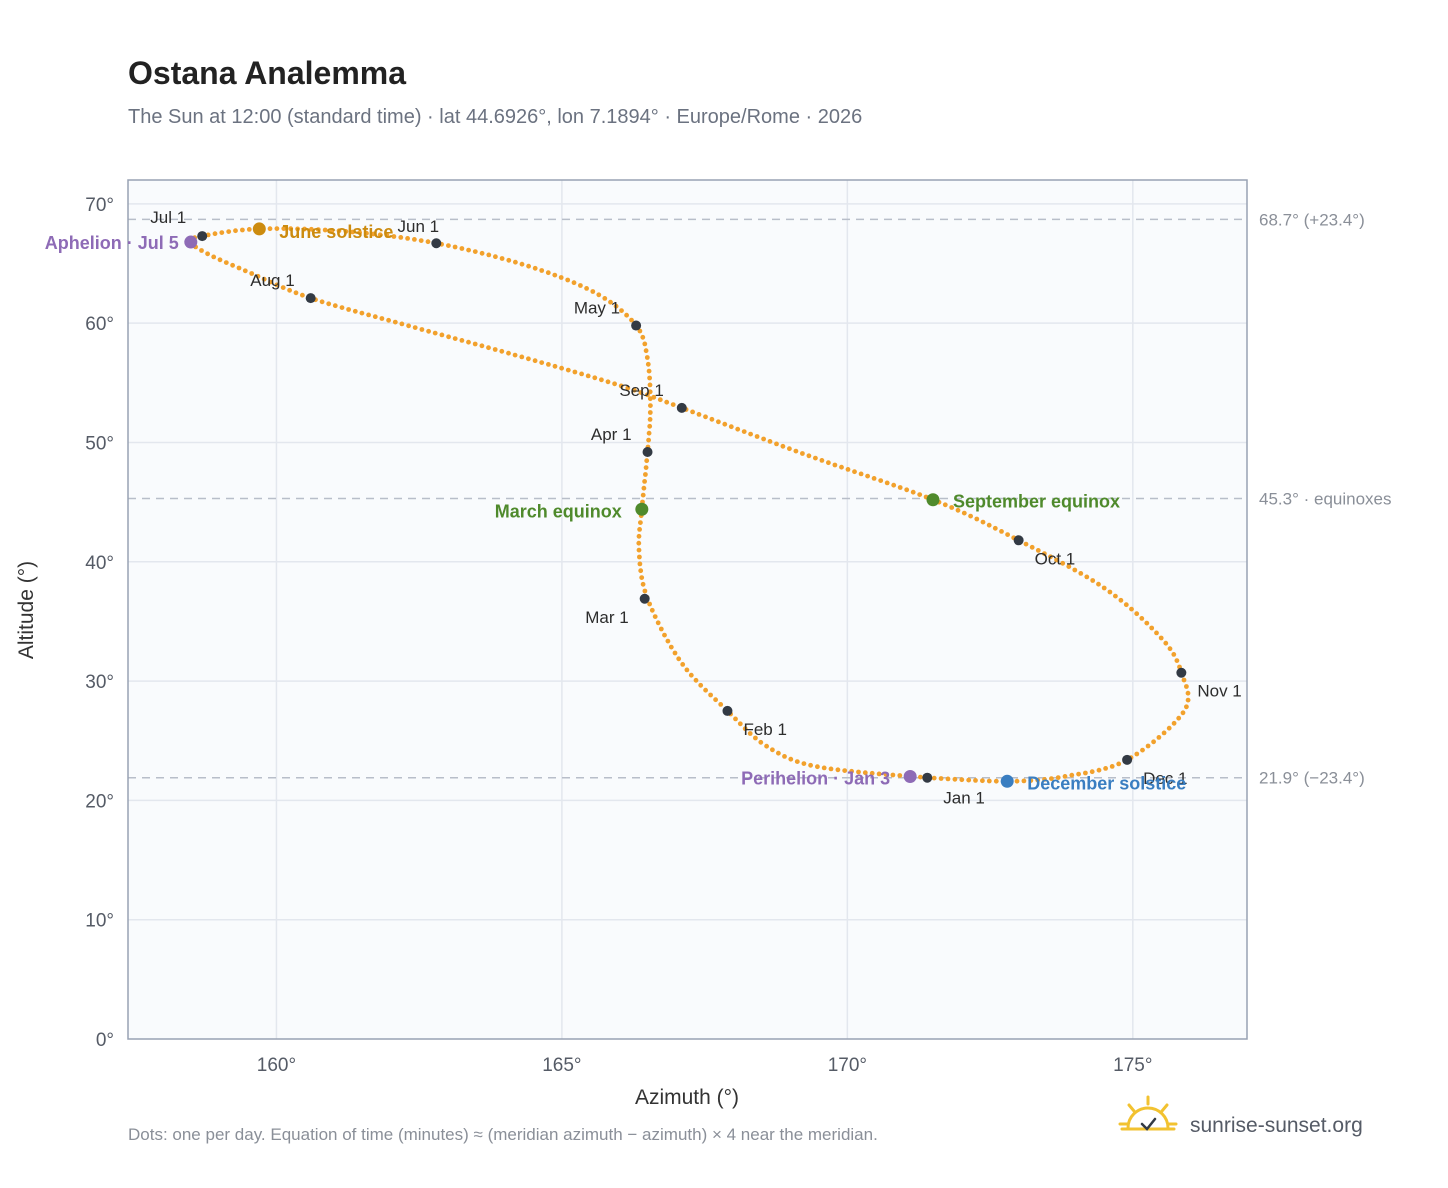 Image resolution: width=1448 pixels, height=1188 pixels. I want to click on event-label: March equinox, so click(558, 511).